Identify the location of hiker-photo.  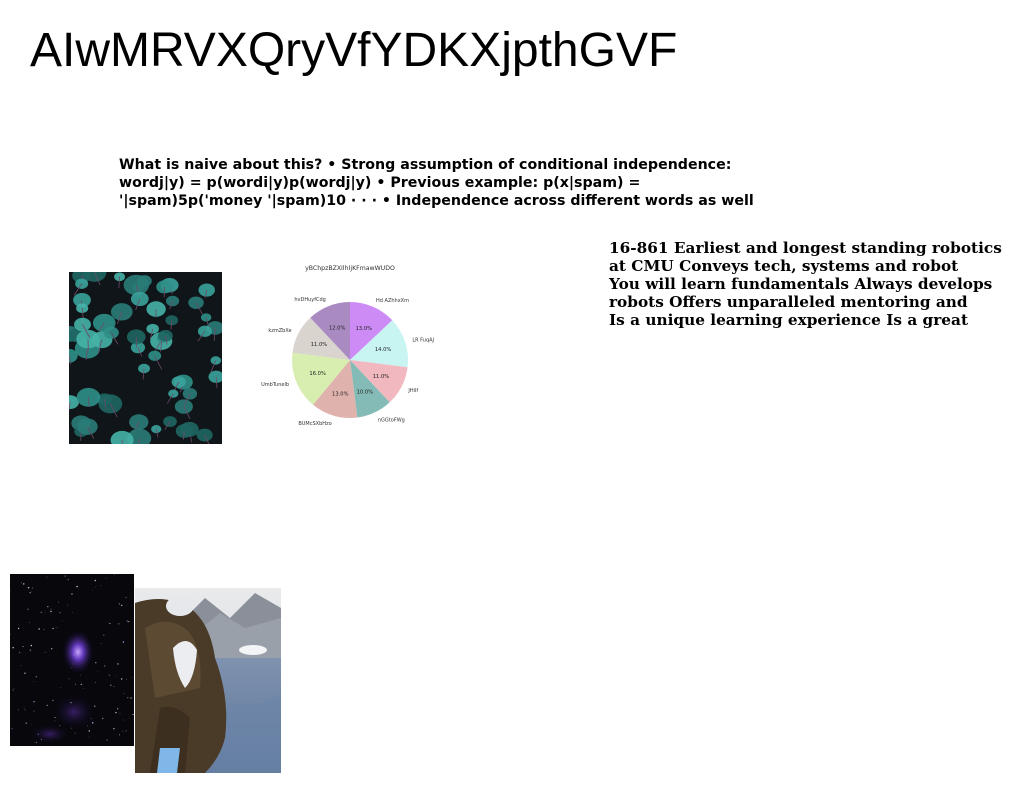
(208, 680).